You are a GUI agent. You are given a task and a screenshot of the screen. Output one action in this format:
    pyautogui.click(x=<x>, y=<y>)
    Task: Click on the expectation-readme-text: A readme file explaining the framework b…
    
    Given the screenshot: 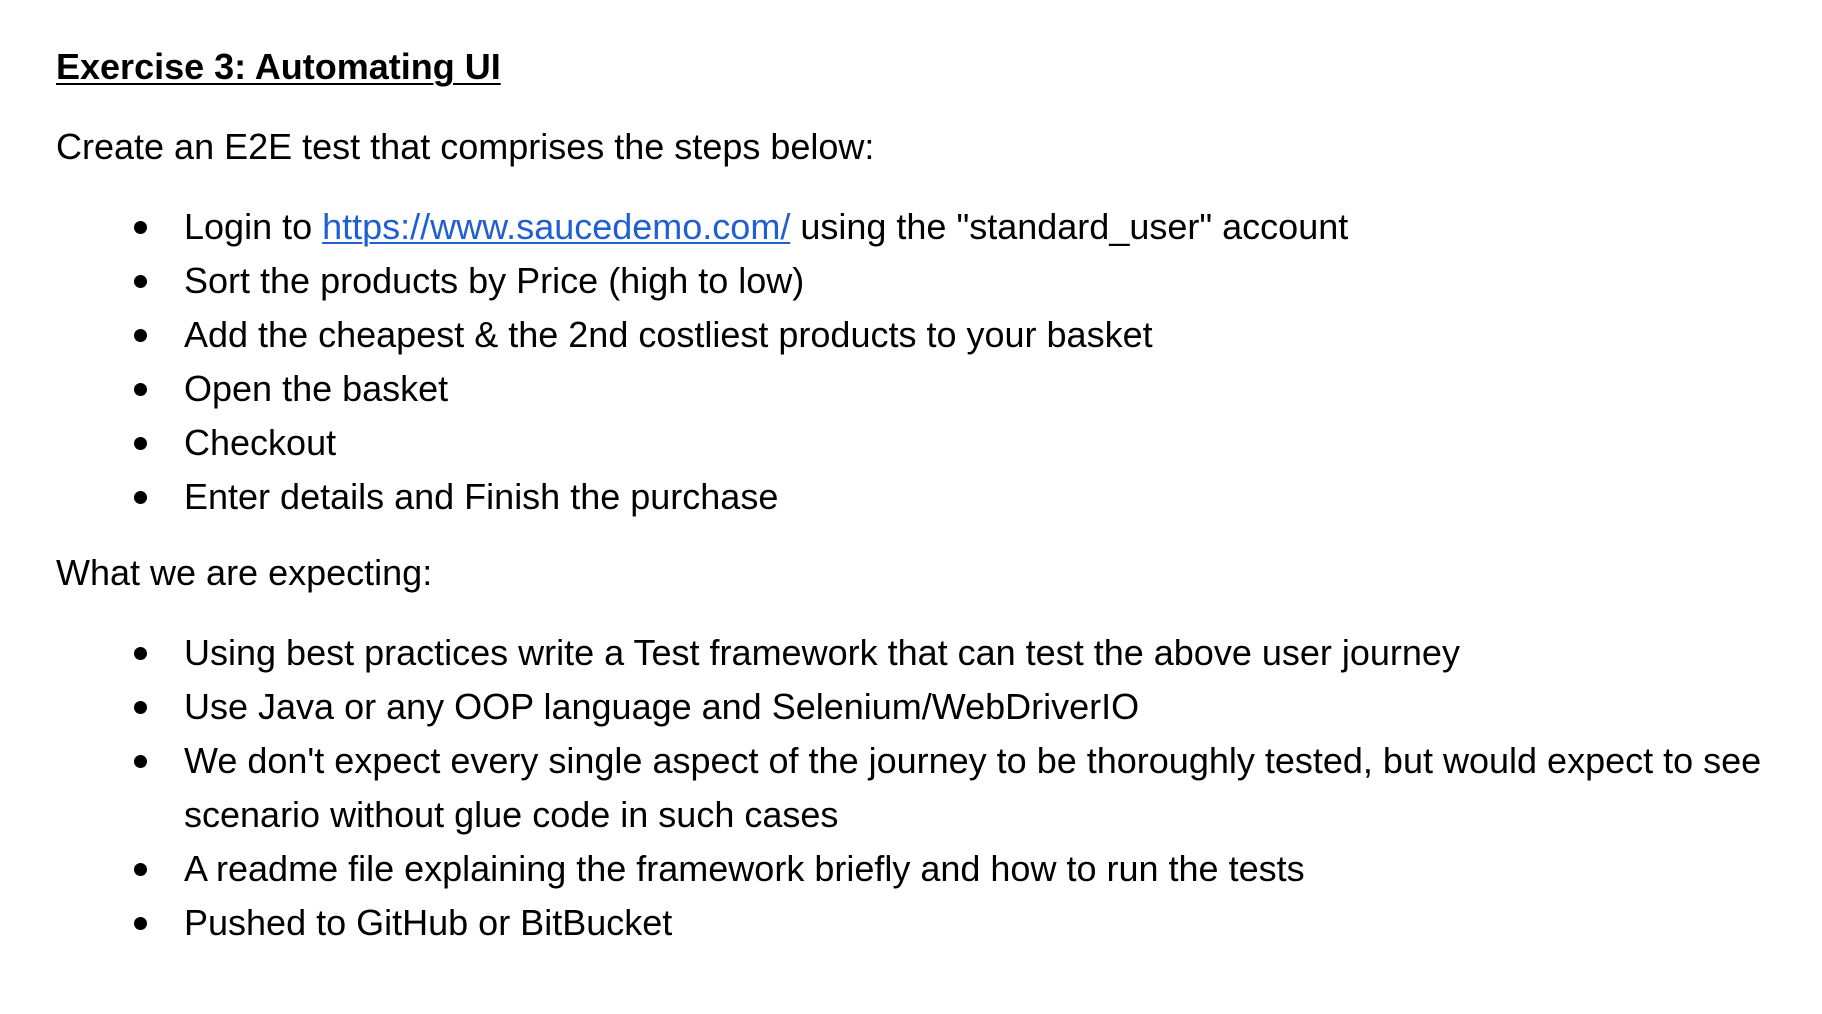 What is the action you would take?
    pyautogui.click(x=744, y=868)
    